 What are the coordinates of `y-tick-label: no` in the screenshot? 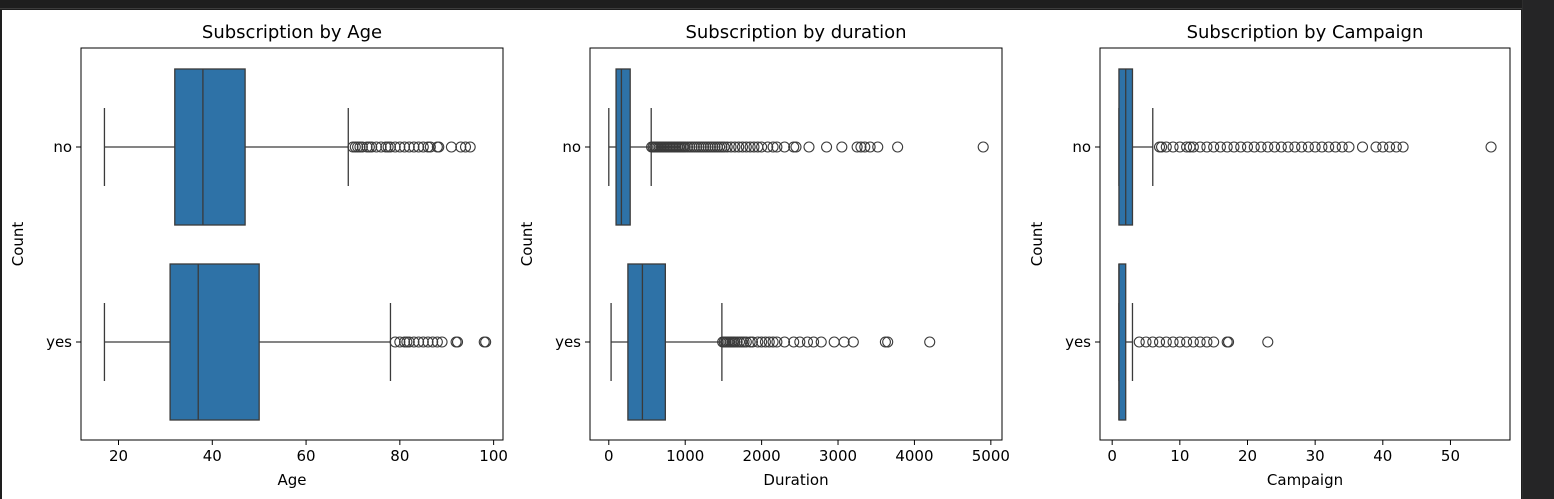 It's located at (1081, 147).